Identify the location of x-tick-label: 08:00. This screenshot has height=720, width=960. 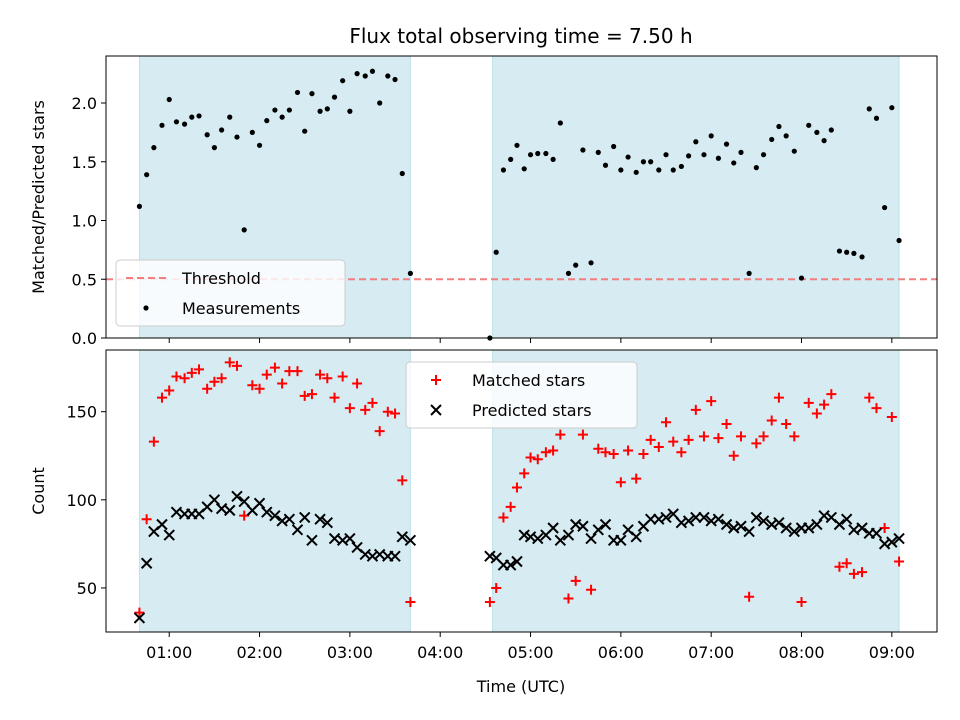
(801, 652).